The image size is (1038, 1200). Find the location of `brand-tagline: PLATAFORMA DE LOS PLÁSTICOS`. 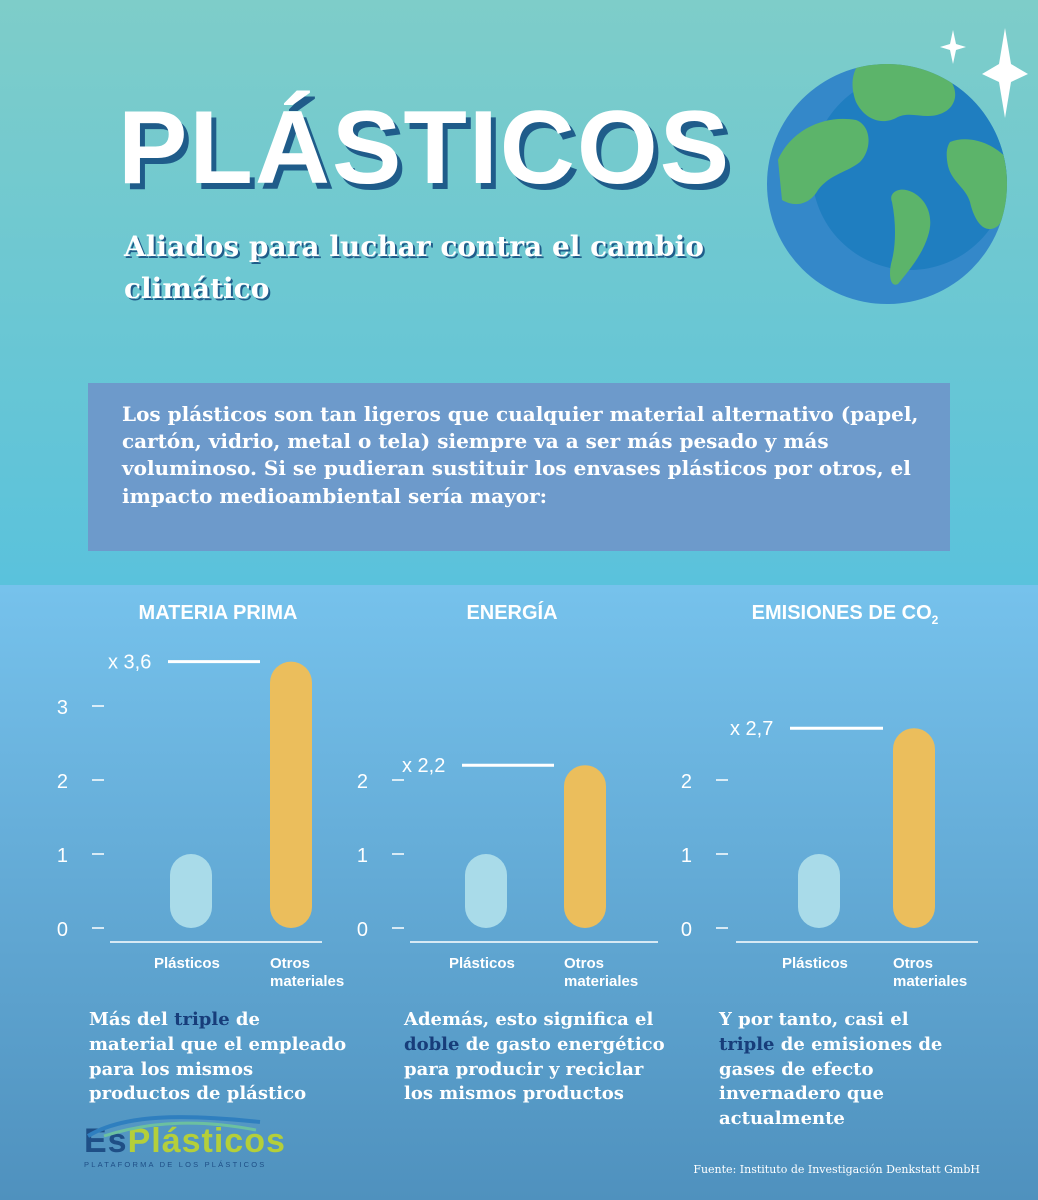

brand-tagline: PLATAFORMA DE LOS PLÁSTICOS is located at coordinates (175, 1164).